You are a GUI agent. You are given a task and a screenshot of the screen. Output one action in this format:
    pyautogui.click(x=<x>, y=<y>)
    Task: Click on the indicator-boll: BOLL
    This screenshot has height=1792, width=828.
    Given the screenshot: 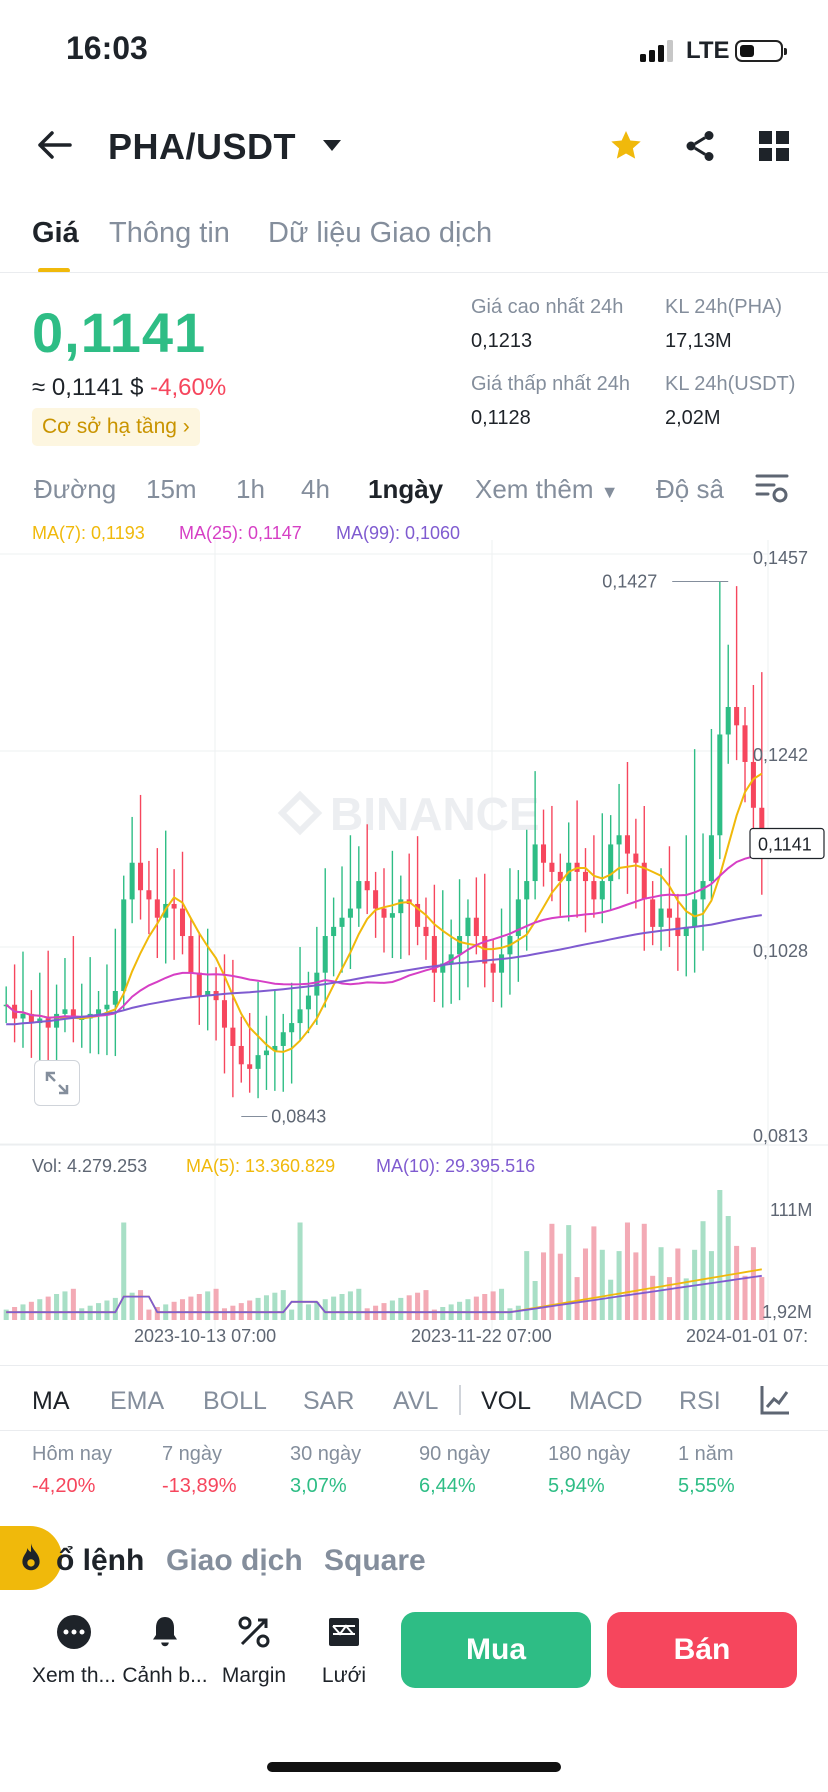 What is the action you would take?
    pyautogui.click(x=235, y=1401)
    